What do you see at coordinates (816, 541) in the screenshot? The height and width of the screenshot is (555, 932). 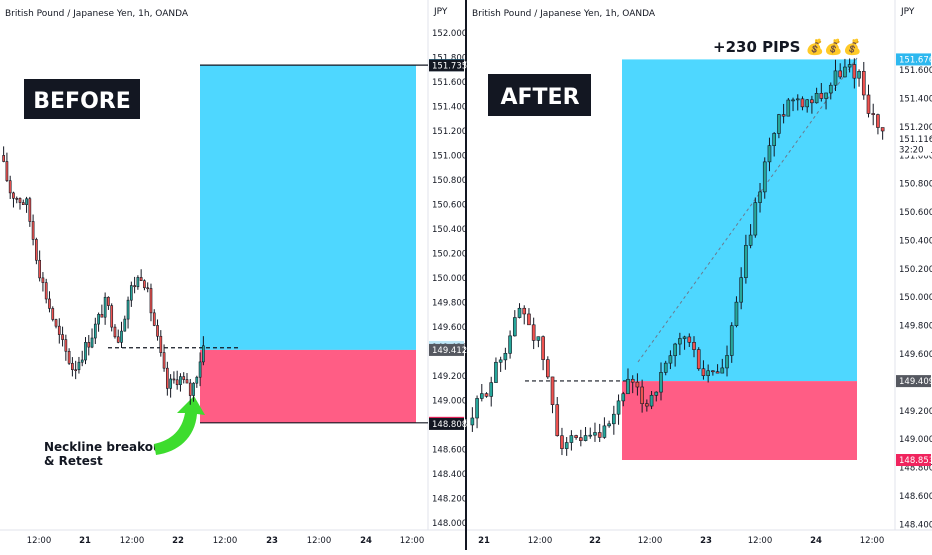 I see `x-tick-label: 24` at bounding box center [816, 541].